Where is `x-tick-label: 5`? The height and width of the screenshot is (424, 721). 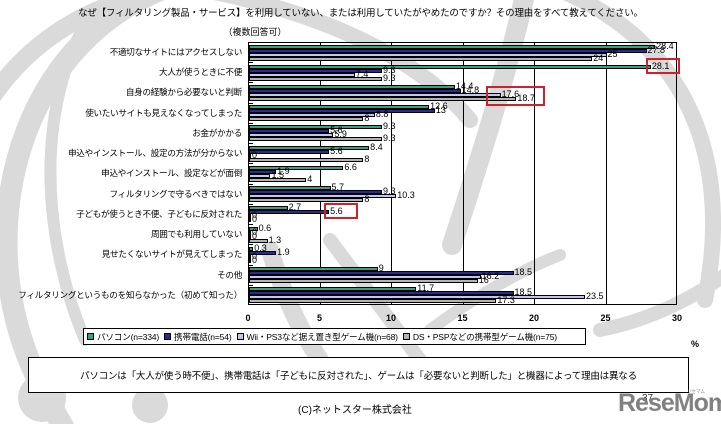 x-tick-label: 5 is located at coordinates (319, 318).